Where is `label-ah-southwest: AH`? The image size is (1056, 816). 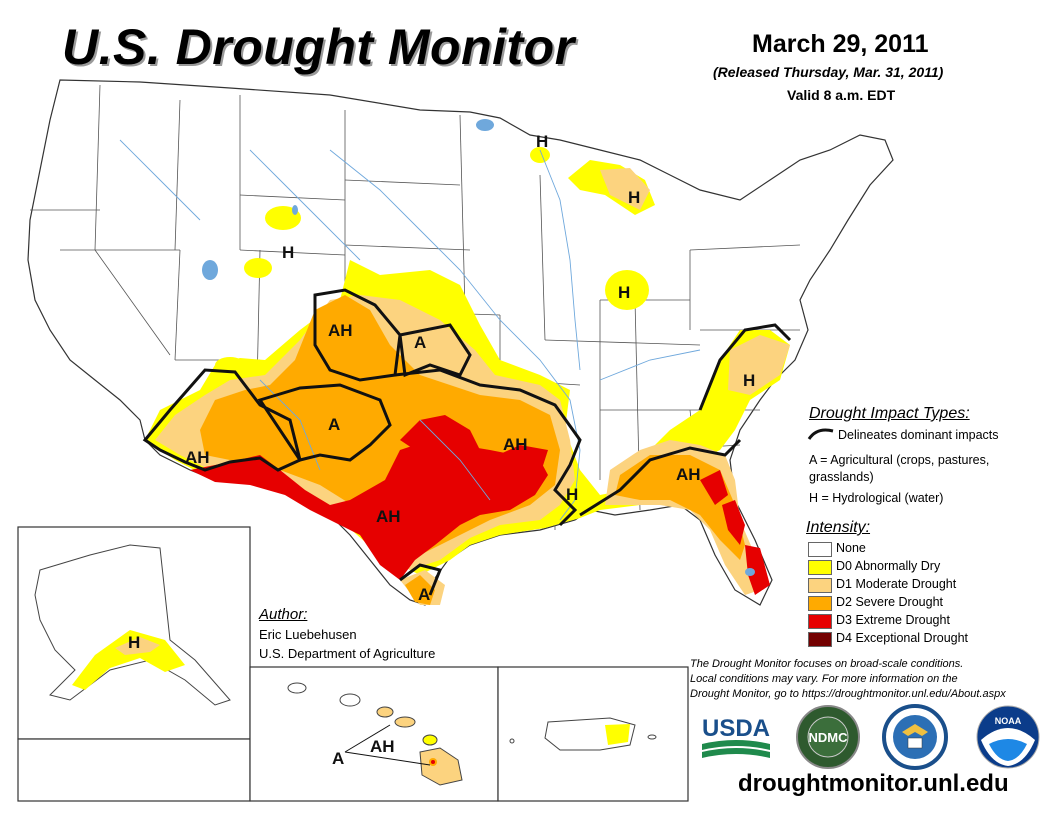 label-ah-southwest: AH is located at coordinates (197, 457).